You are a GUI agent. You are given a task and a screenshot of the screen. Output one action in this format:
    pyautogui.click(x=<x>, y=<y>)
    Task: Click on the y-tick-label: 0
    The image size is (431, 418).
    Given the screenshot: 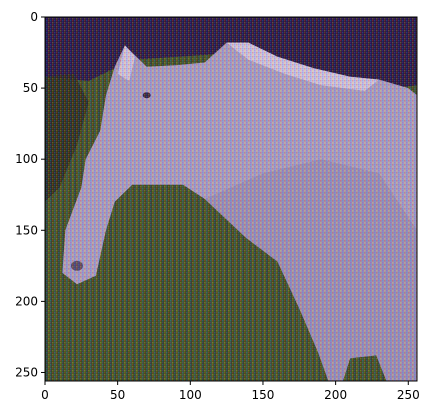 What is the action you would take?
    pyautogui.click(x=34, y=17)
    